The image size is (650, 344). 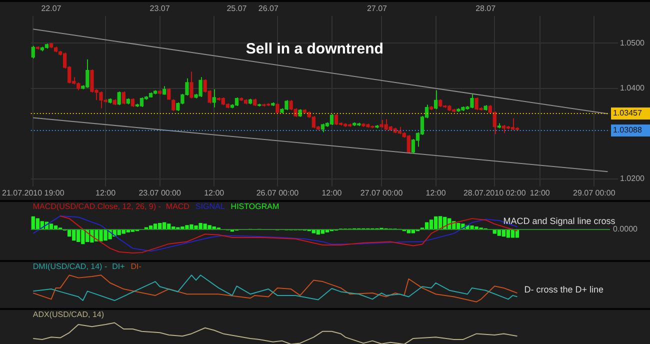 I want to click on text: 23.07, so click(x=160, y=9).